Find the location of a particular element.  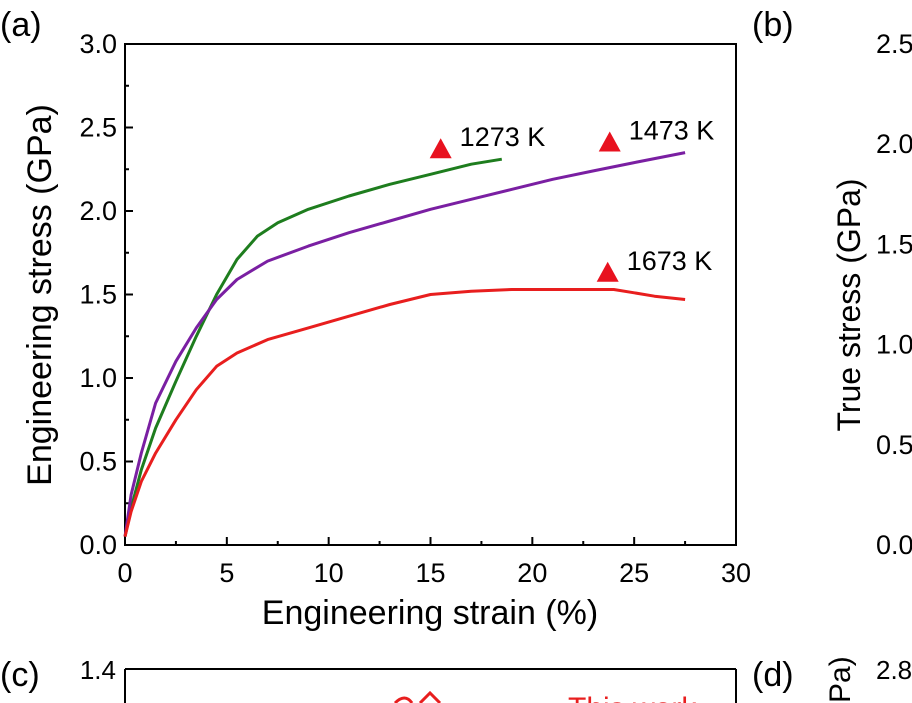

axis-ticks-b: 2.5 2.0 1.5 1.0 0.5 0.0 is located at coordinates (894, 294).